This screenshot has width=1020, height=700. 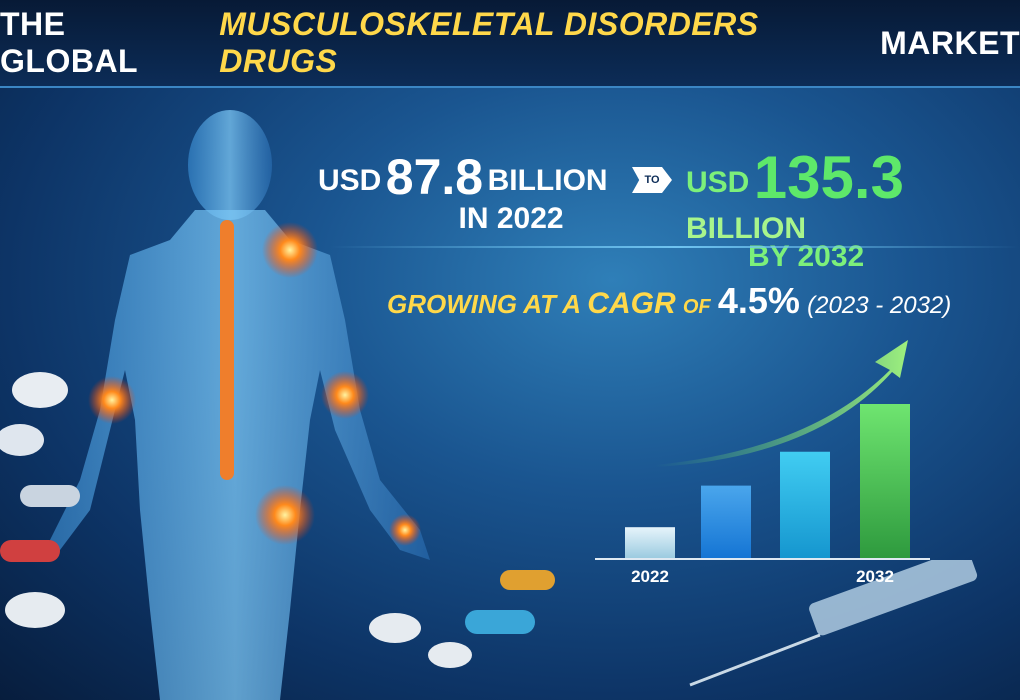 I want to click on wrist-pain-glow, so click(x=405, y=530).